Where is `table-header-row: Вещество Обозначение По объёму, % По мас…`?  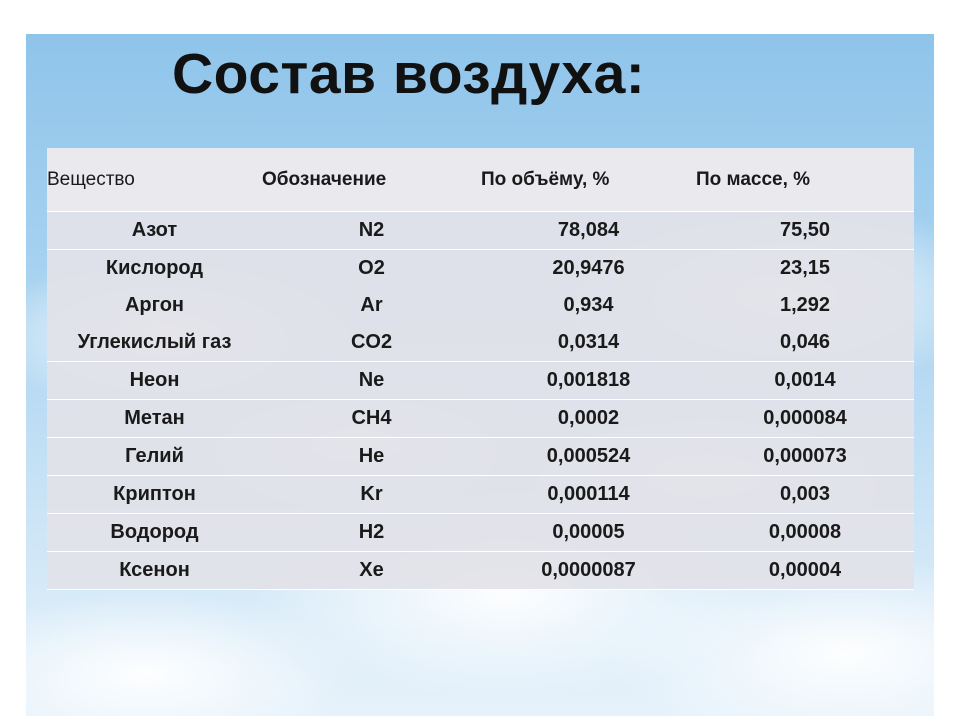 table-header-row: Вещество Обозначение По объёму, % По мас… is located at coordinates (480, 180).